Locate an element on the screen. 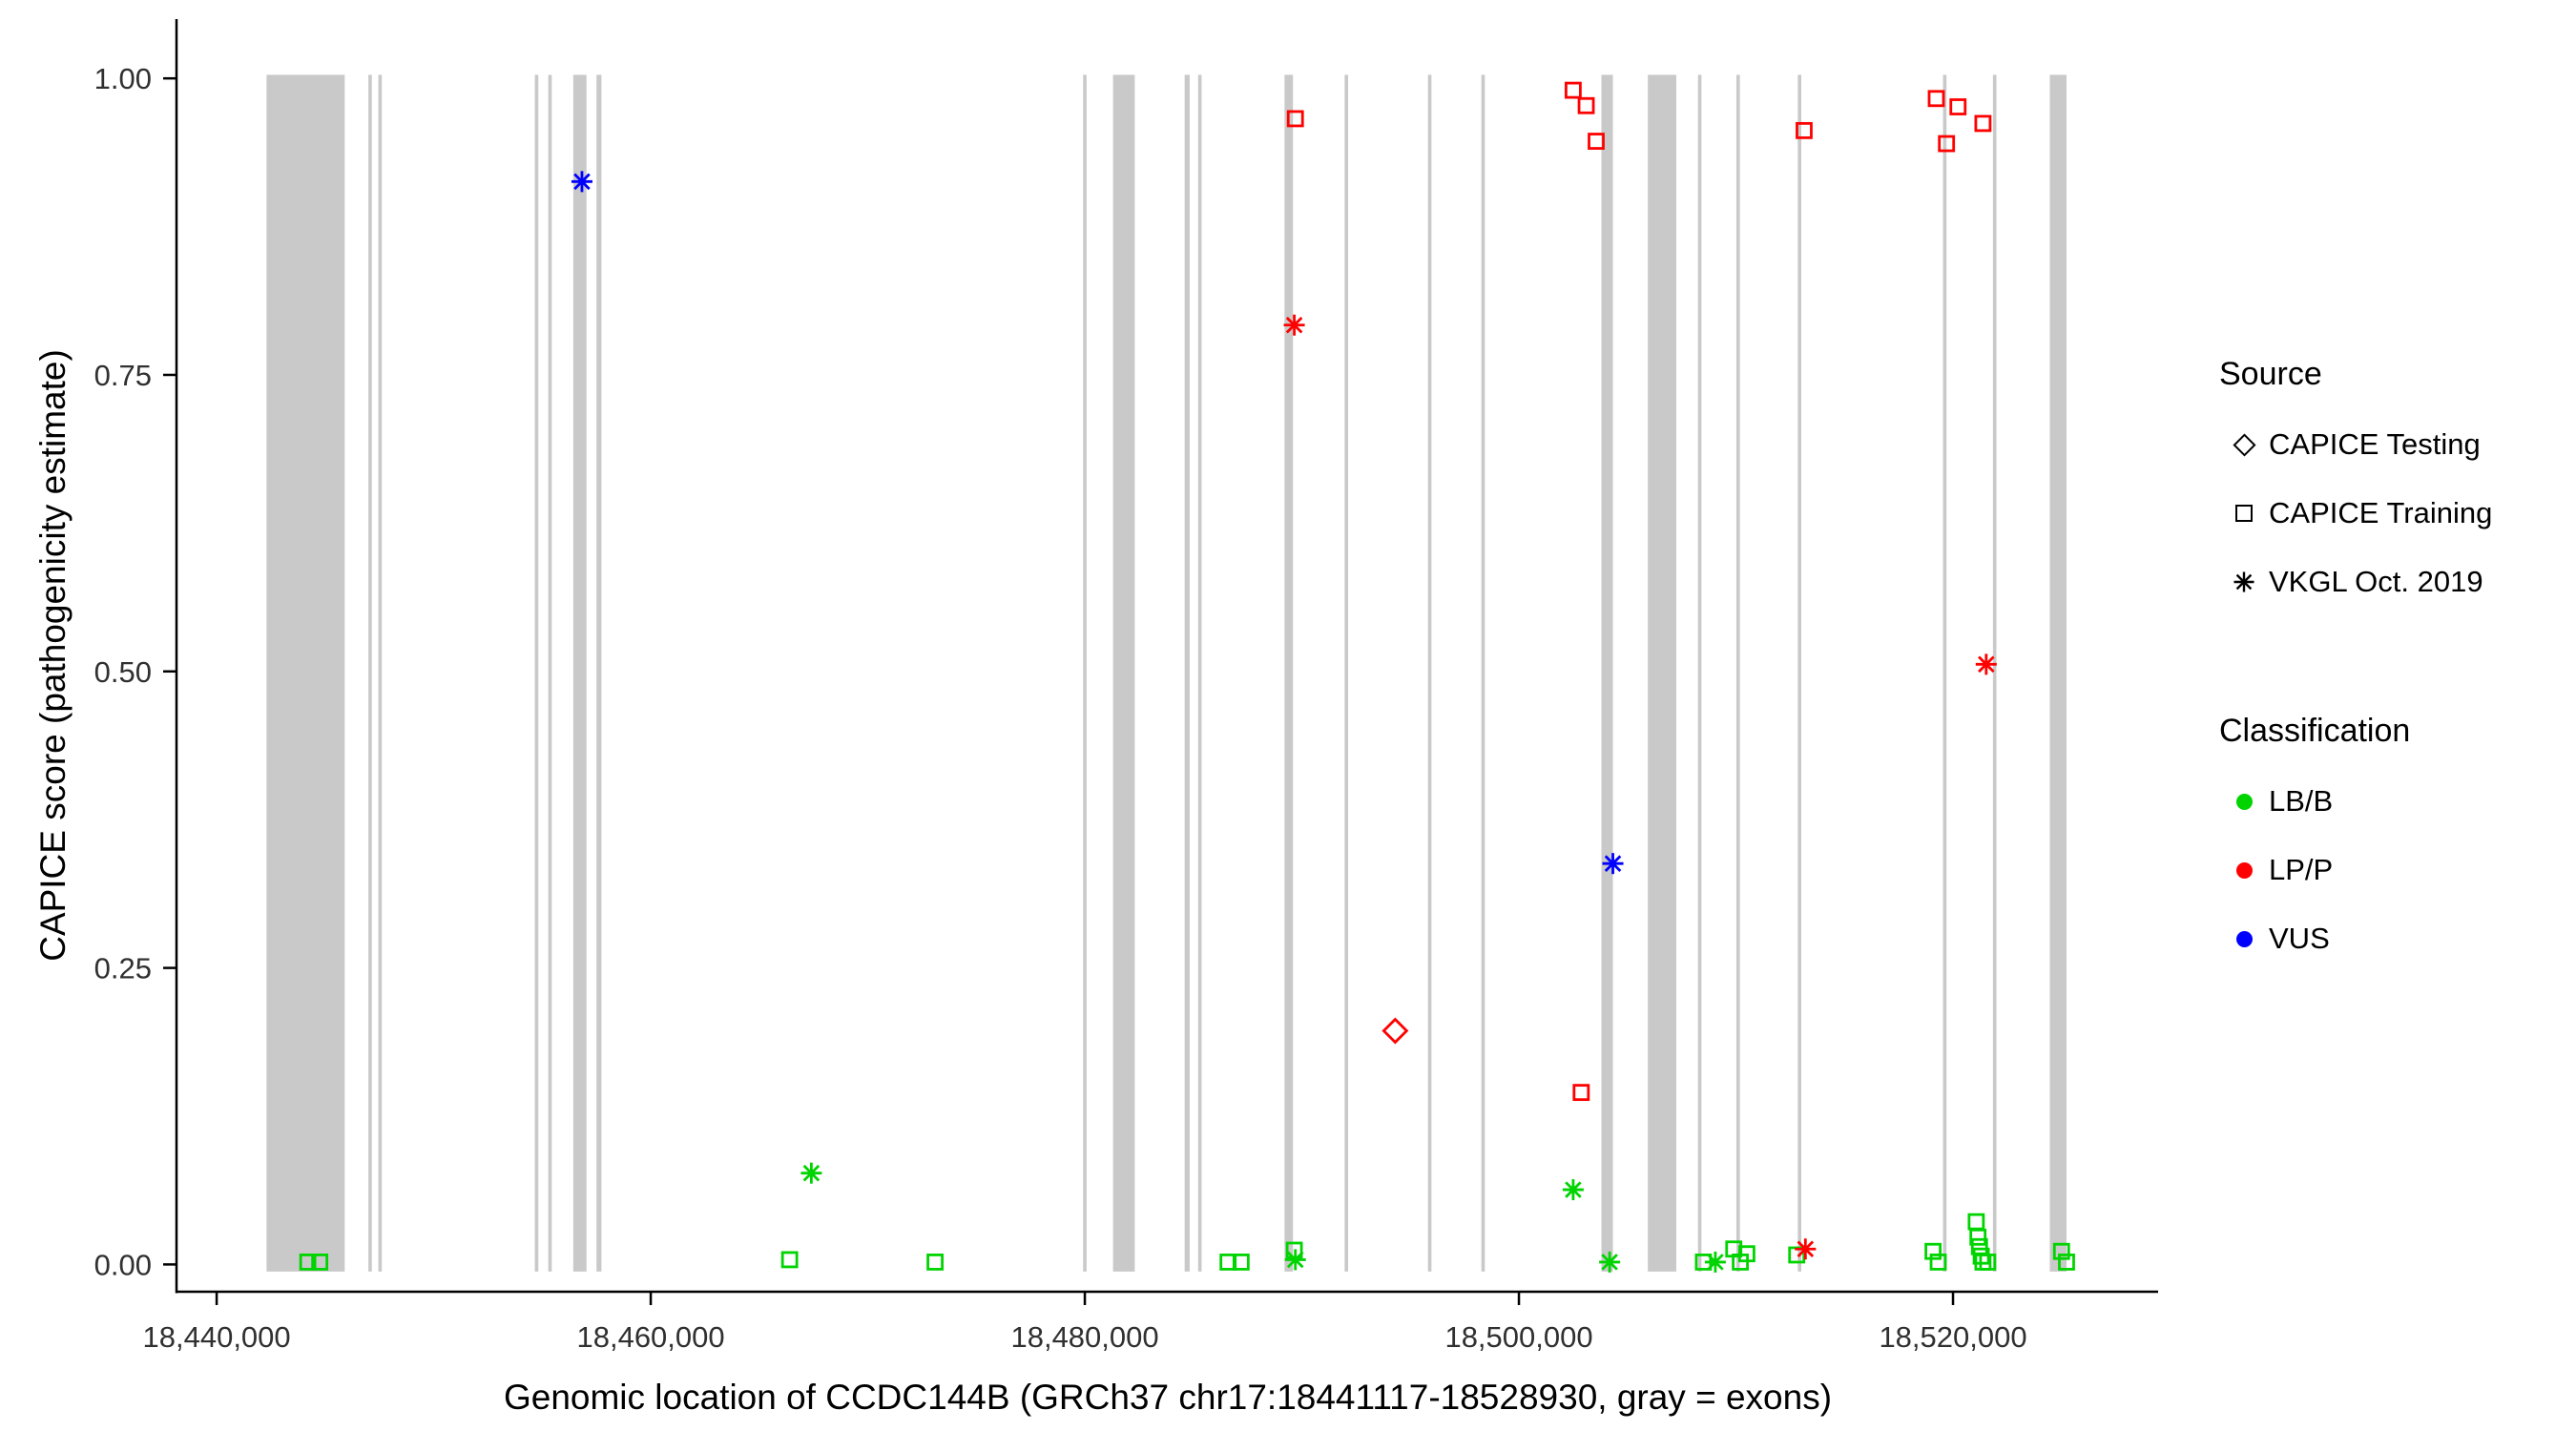 The width and height of the screenshot is (2576, 1431). legend-item-capice-training: CAPICE Training is located at coordinates (2355, 513).